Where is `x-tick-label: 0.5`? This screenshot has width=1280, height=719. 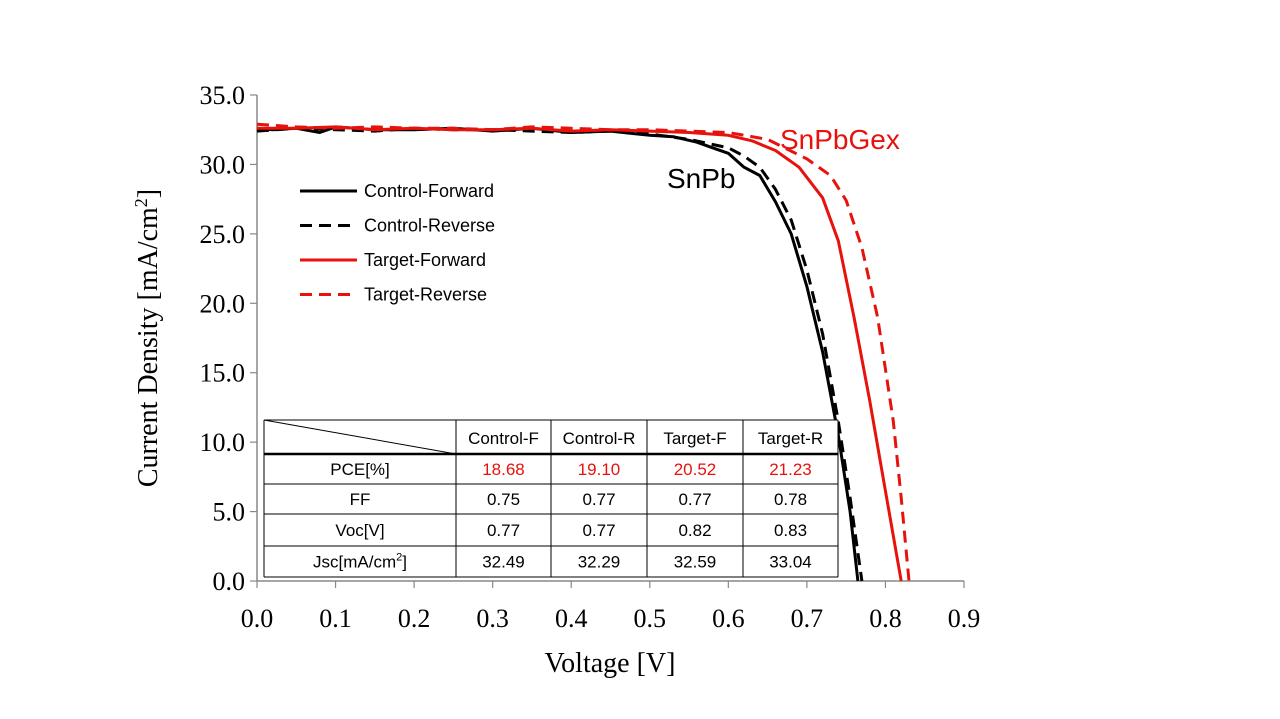 x-tick-label: 0.5 is located at coordinates (650, 618).